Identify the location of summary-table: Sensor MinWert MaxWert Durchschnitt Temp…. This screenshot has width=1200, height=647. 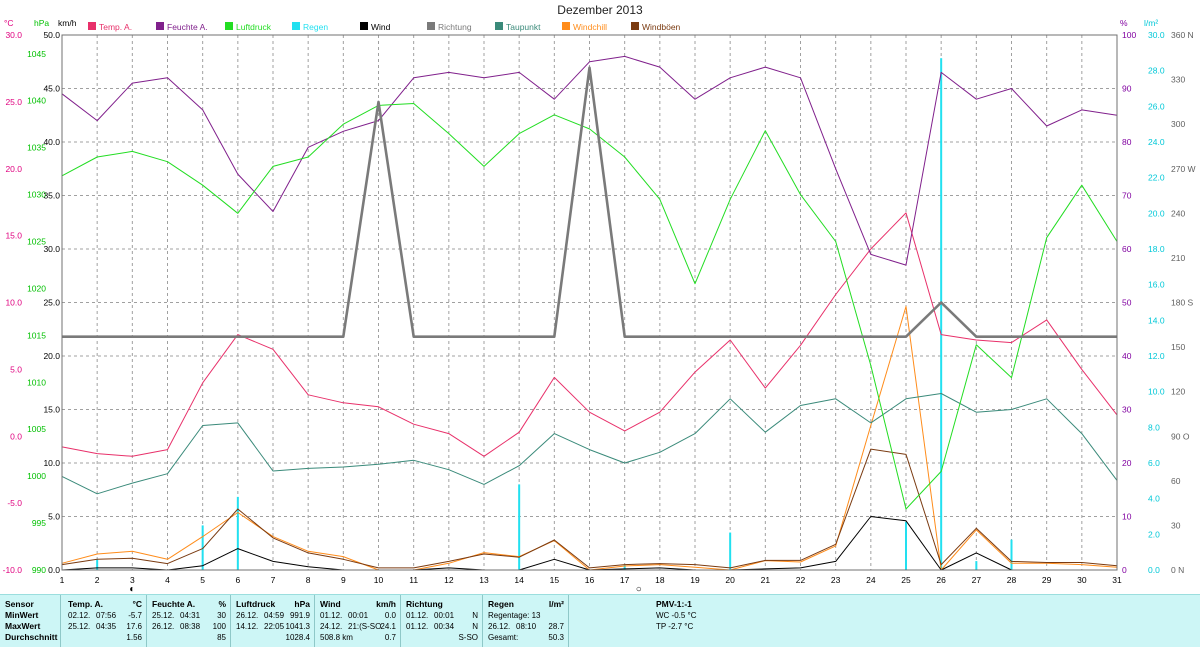
(600, 620).